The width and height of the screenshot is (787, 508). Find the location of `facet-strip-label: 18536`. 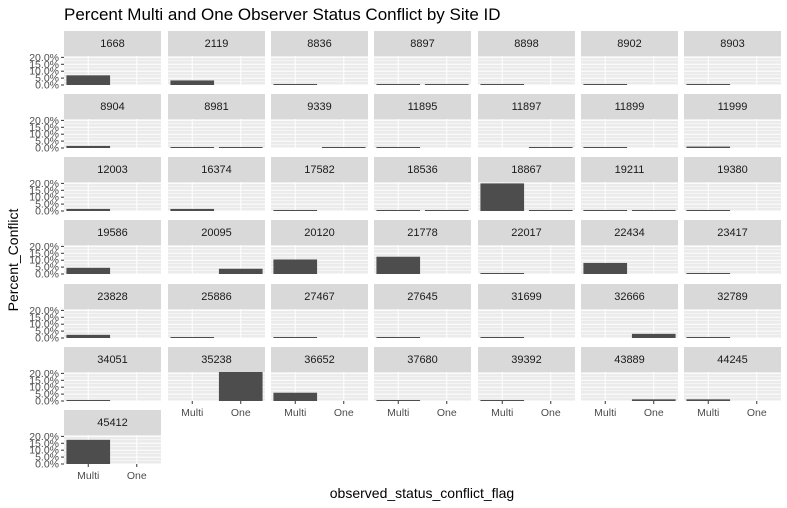

facet-strip-label: 18536 is located at coordinates (422, 170).